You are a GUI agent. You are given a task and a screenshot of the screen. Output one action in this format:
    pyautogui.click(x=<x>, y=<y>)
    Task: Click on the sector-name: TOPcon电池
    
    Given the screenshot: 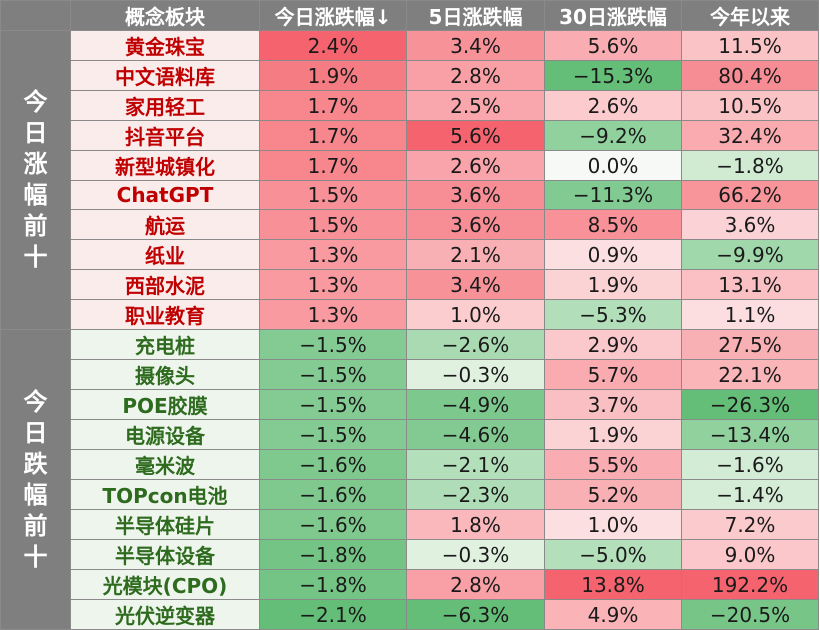 What is the action you would take?
    pyautogui.click(x=165, y=494)
    